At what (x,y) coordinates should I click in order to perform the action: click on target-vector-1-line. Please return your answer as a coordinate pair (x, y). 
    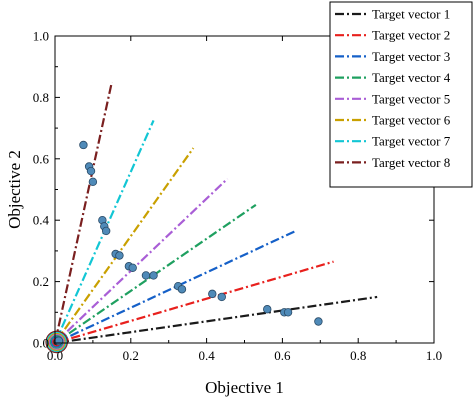
    Looking at the image, I should click on (216, 320).